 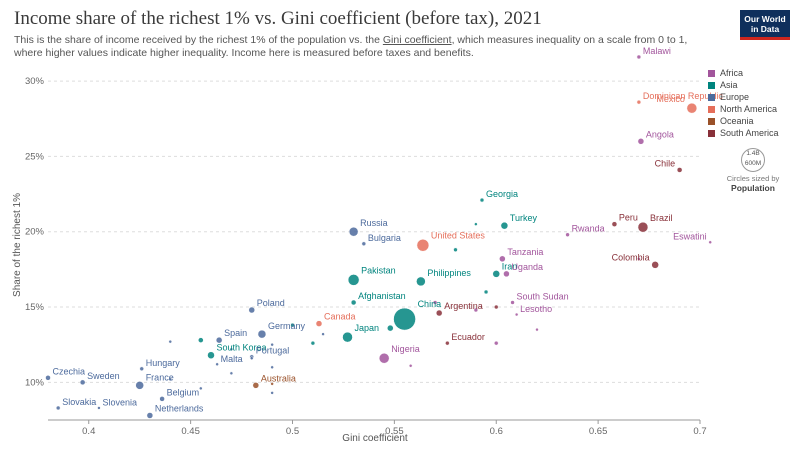 What do you see at coordinates (496, 431) in the screenshot?
I see `x-tick-label: 0.6` at bounding box center [496, 431].